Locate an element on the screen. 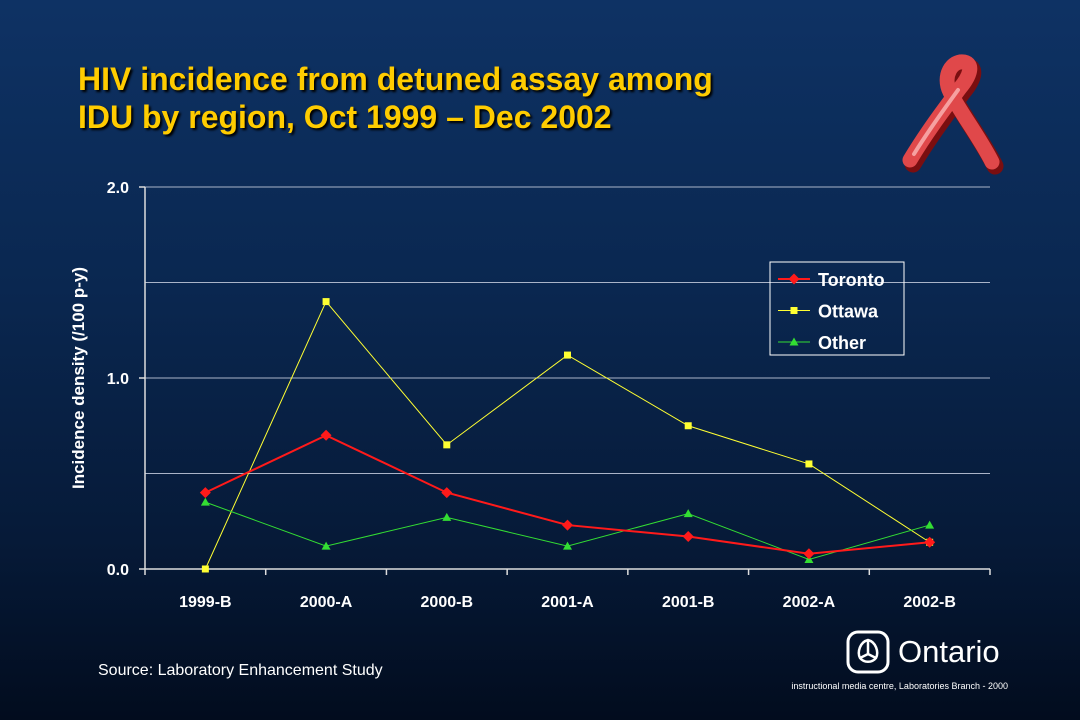 Image resolution: width=1080 pixels, height=720 pixels. source-note: Source: Laboratory Enhancement Study is located at coordinates (240, 670).